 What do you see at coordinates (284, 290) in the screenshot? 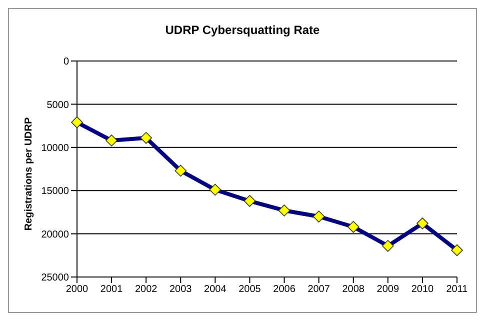
I see `x-tick-label: 2006` at bounding box center [284, 290].